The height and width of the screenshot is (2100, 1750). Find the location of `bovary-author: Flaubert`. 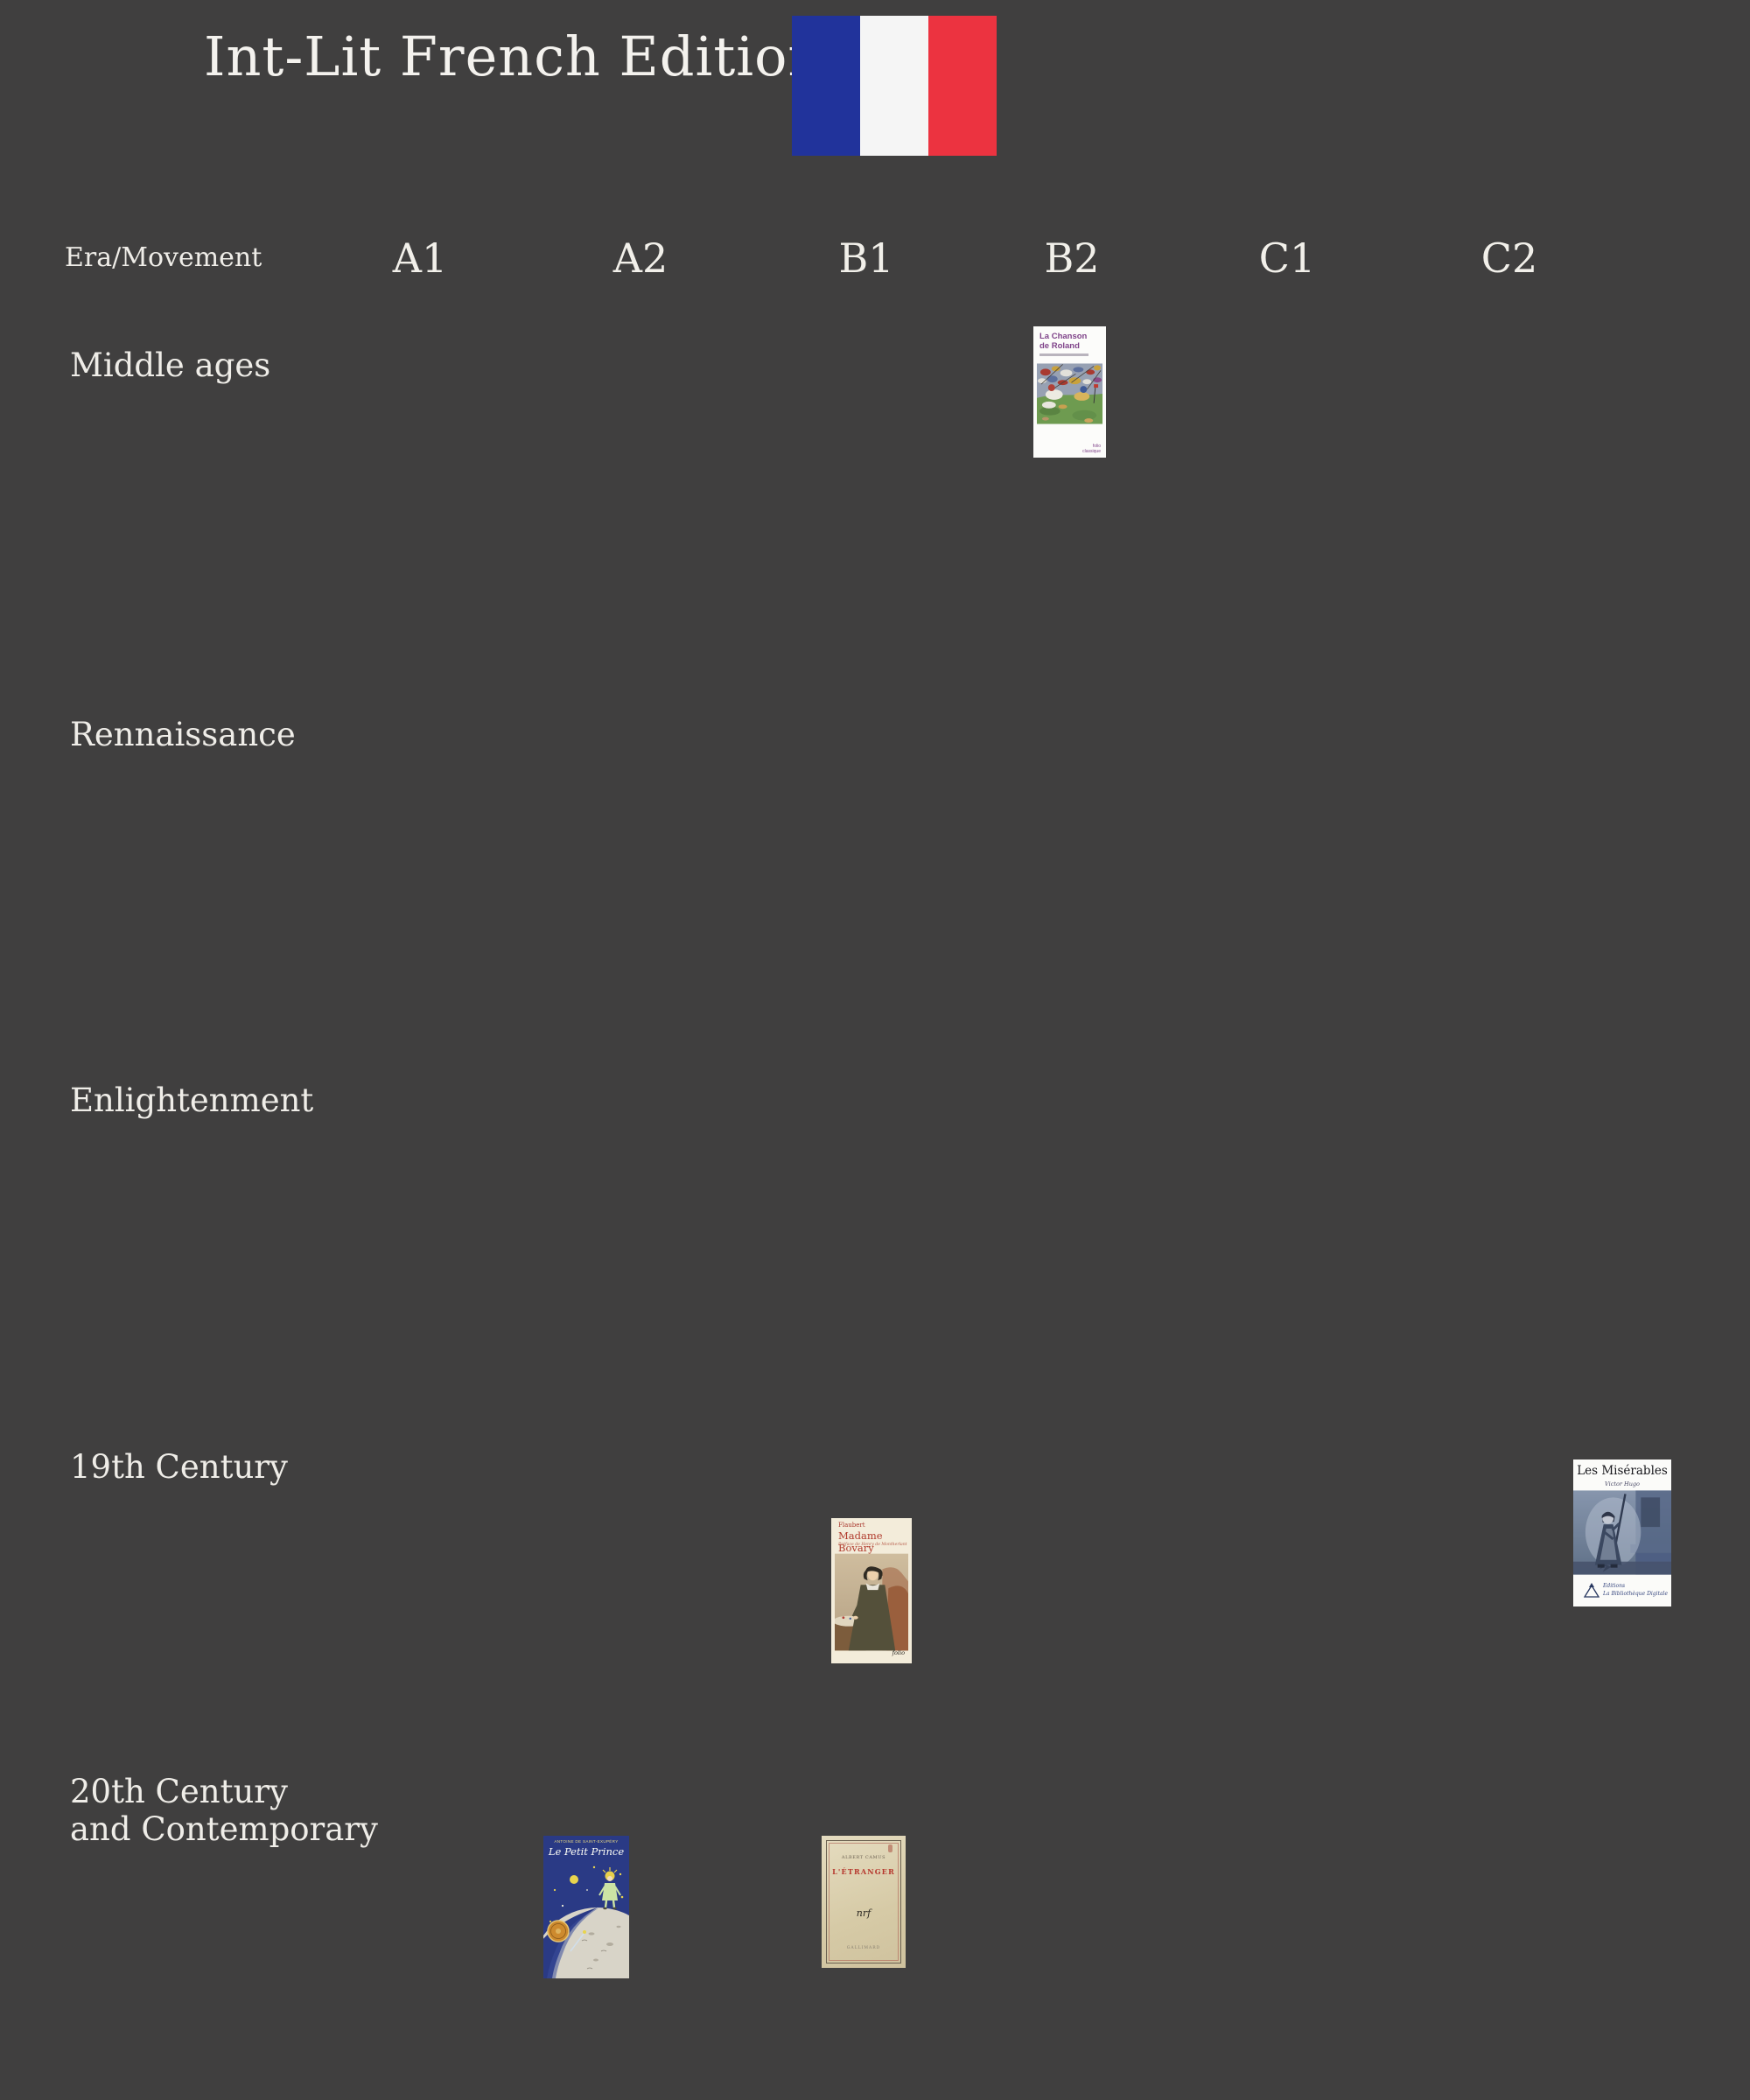

bovary-author: Flaubert is located at coordinates (851, 1525).